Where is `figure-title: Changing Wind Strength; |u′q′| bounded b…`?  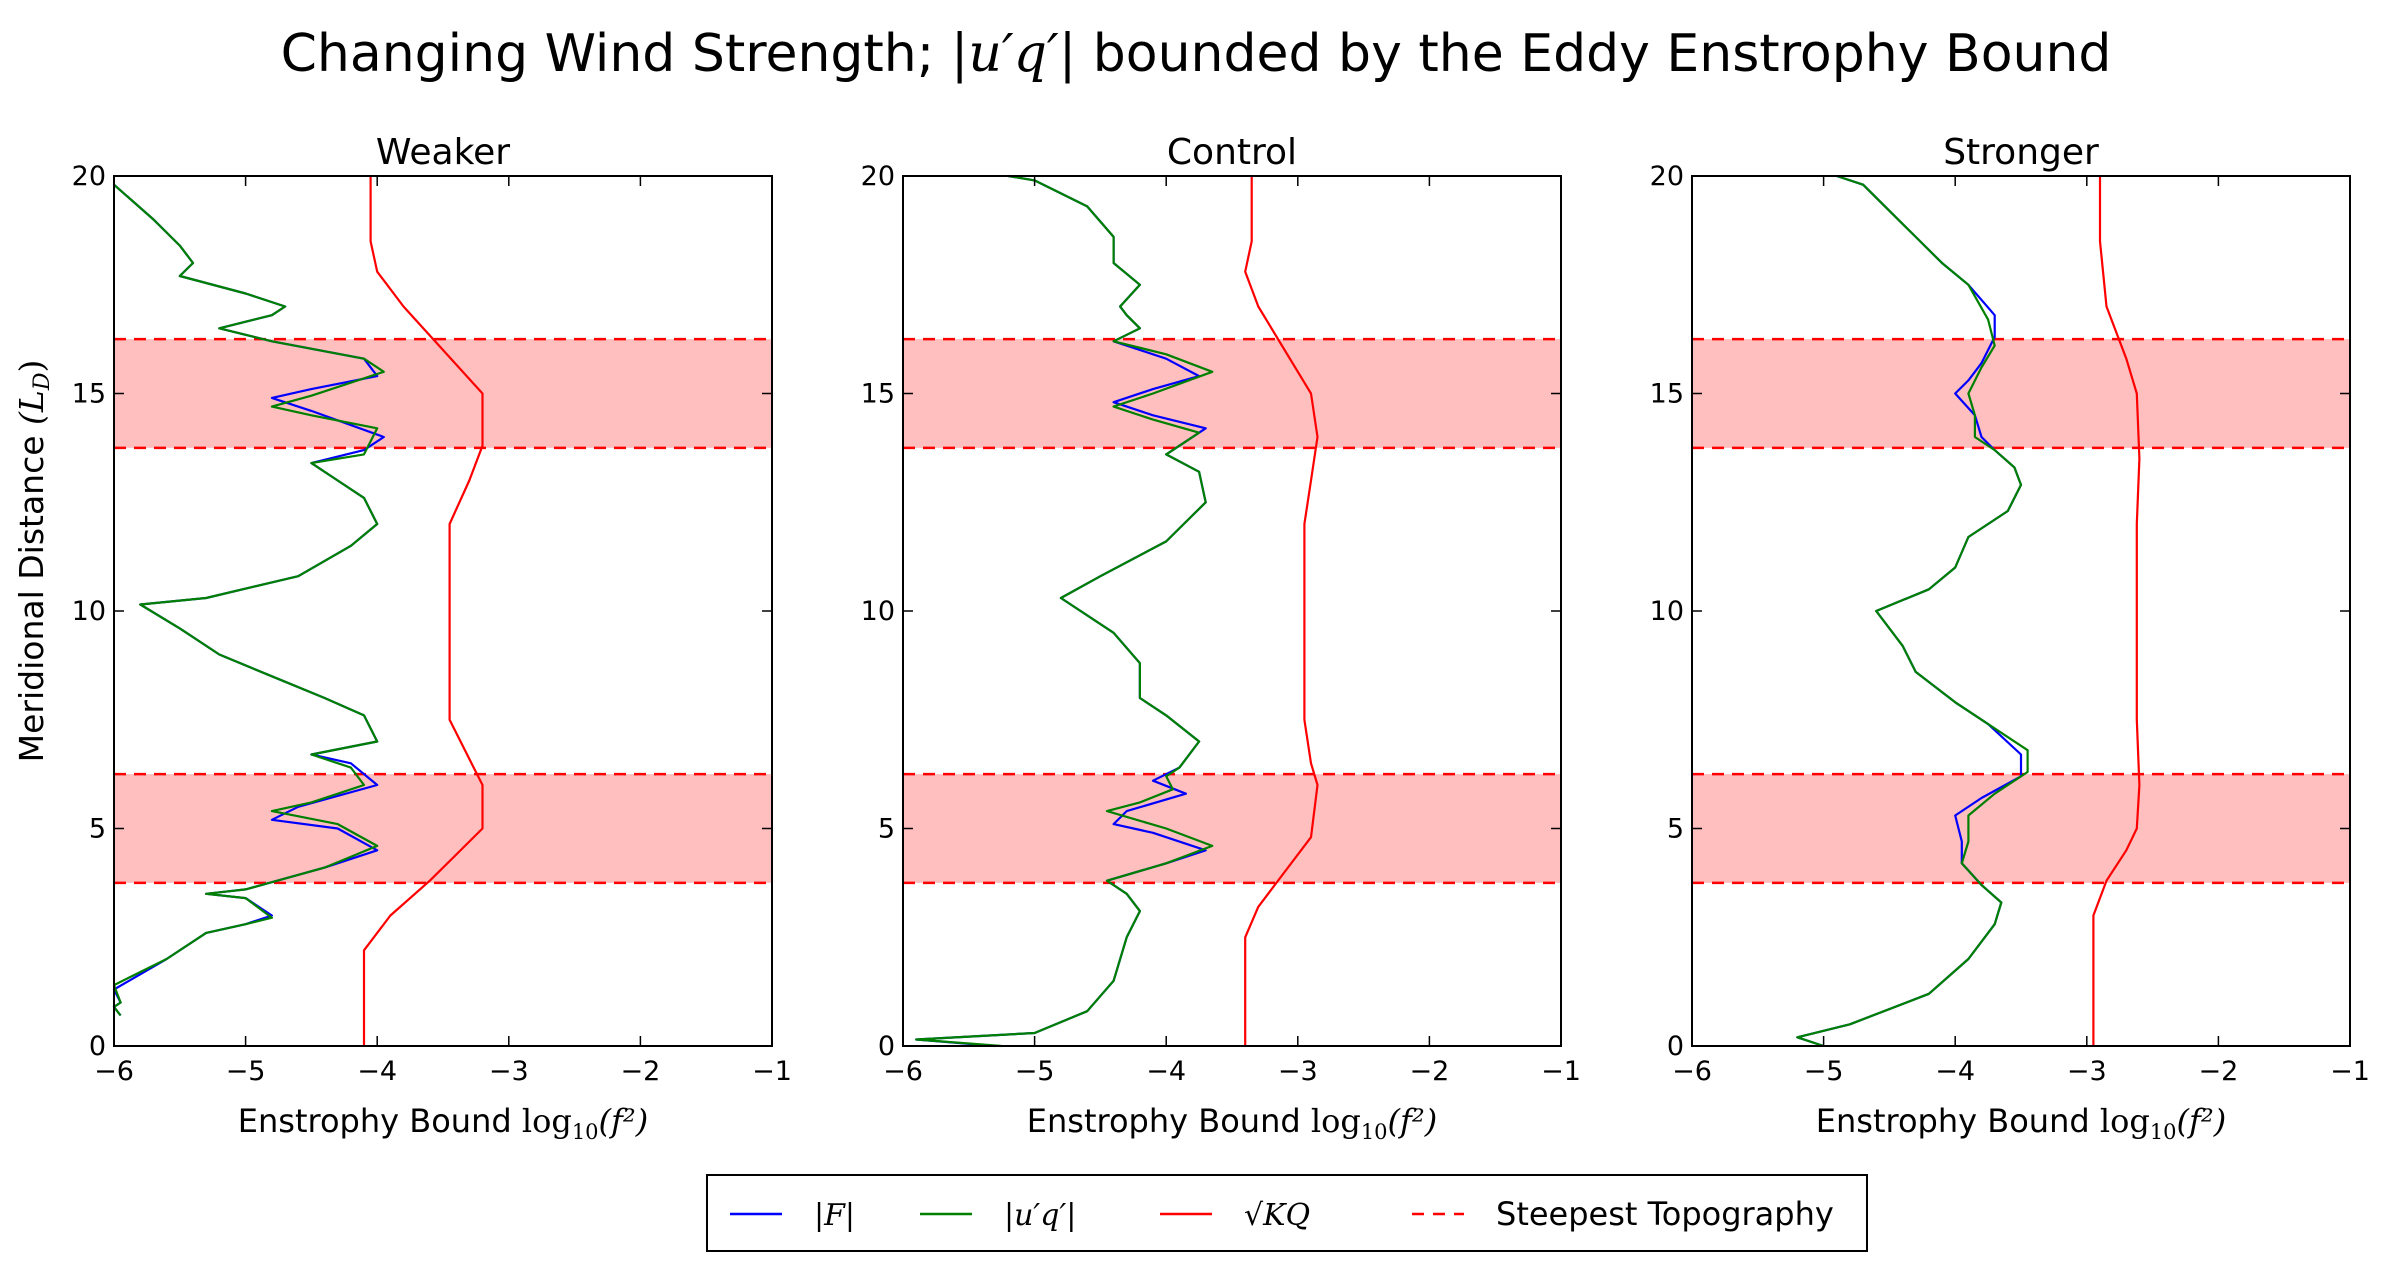
figure-title: Changing Wind Strength; |u′q′| bounded b… is located at coordinates (1196, 54).